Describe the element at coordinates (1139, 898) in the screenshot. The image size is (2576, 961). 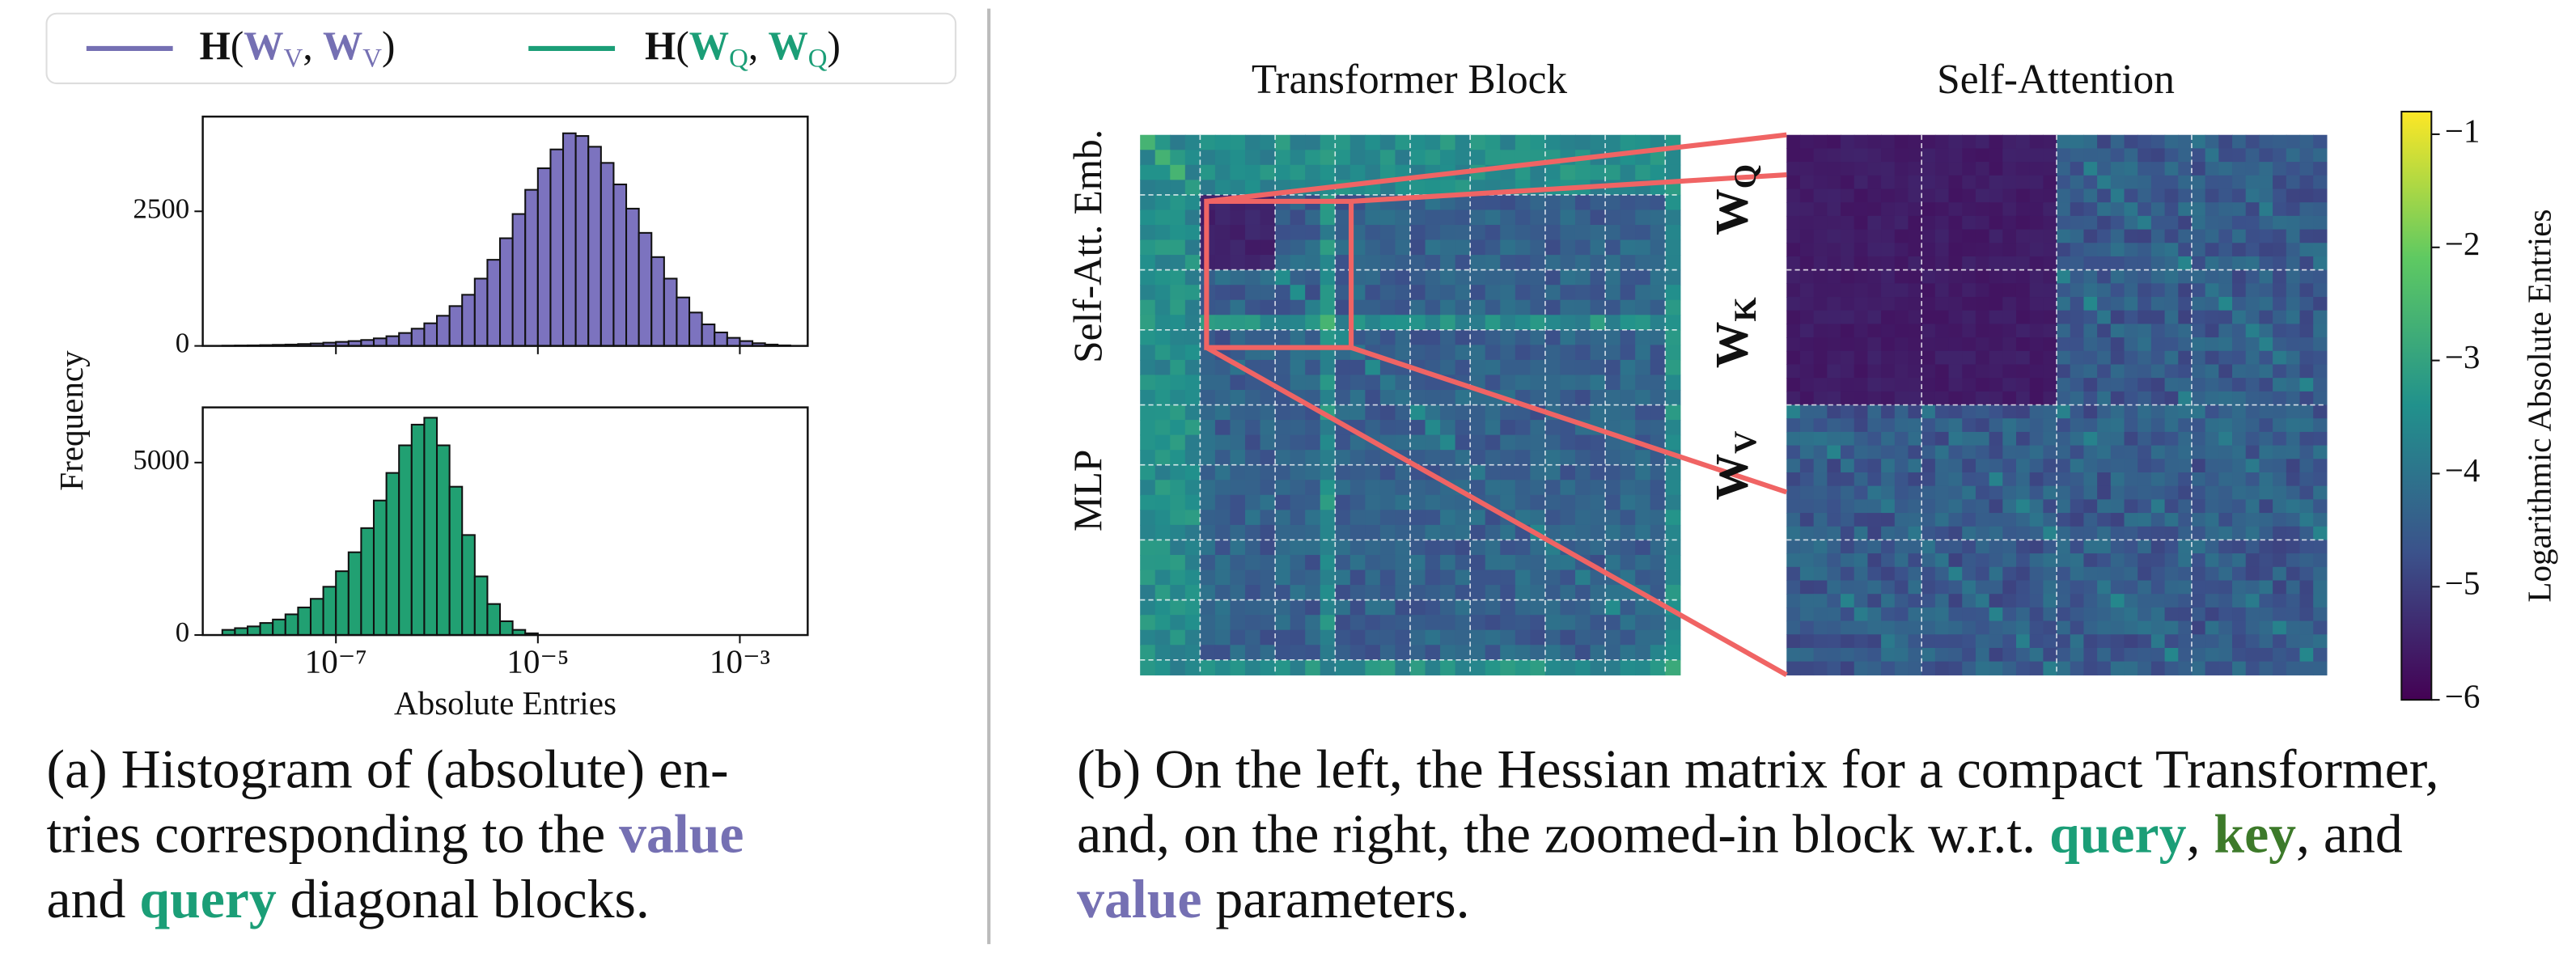
I see `caption-segment: value` at that location.